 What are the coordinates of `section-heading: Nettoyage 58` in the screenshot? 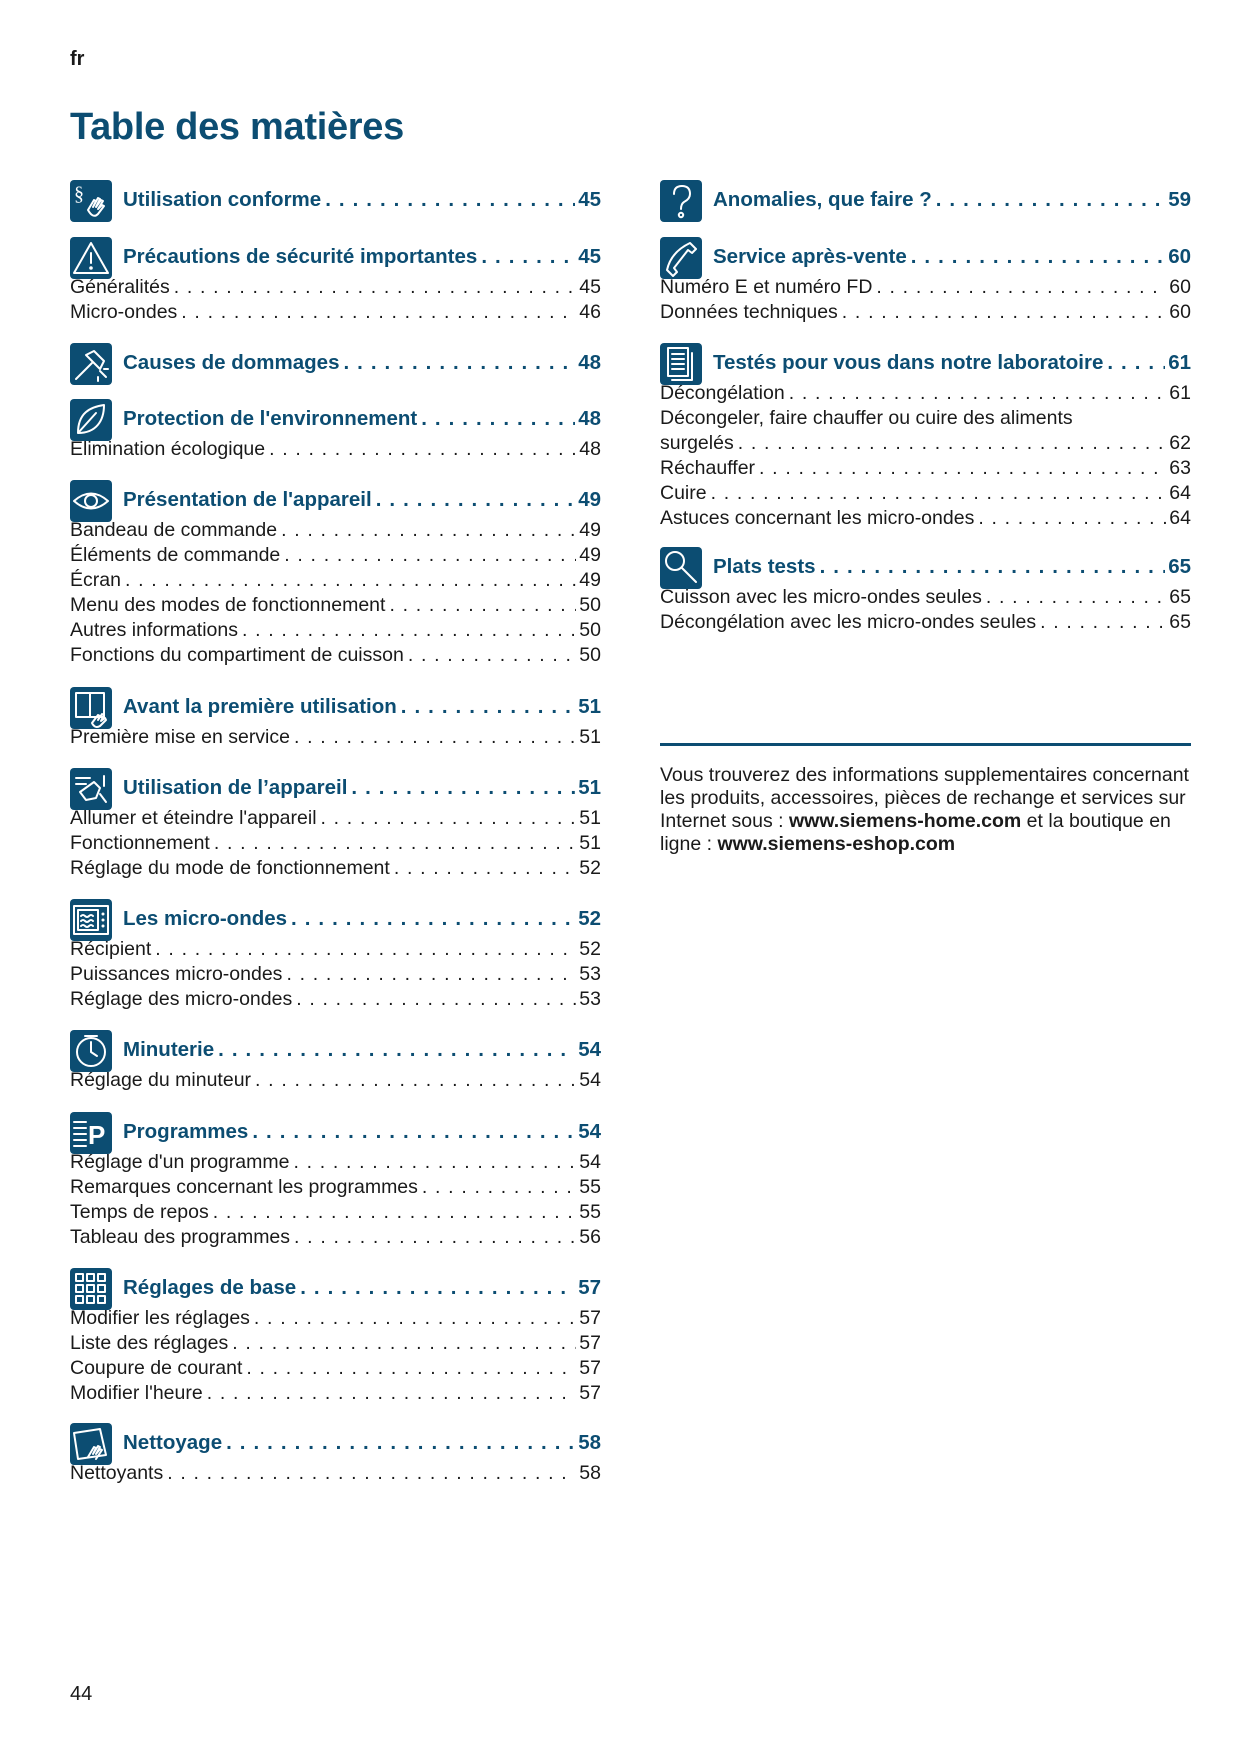 It's located at (335, 1454).